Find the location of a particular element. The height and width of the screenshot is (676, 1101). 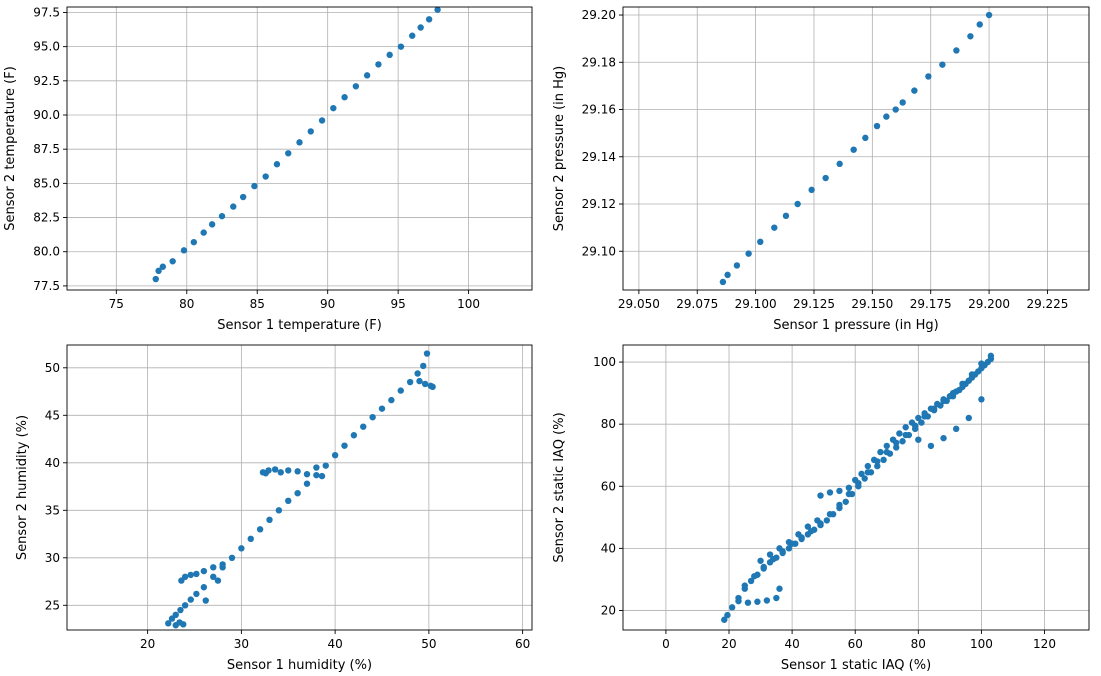

y-tick-label: 50 is located at coordinates (52, 368).